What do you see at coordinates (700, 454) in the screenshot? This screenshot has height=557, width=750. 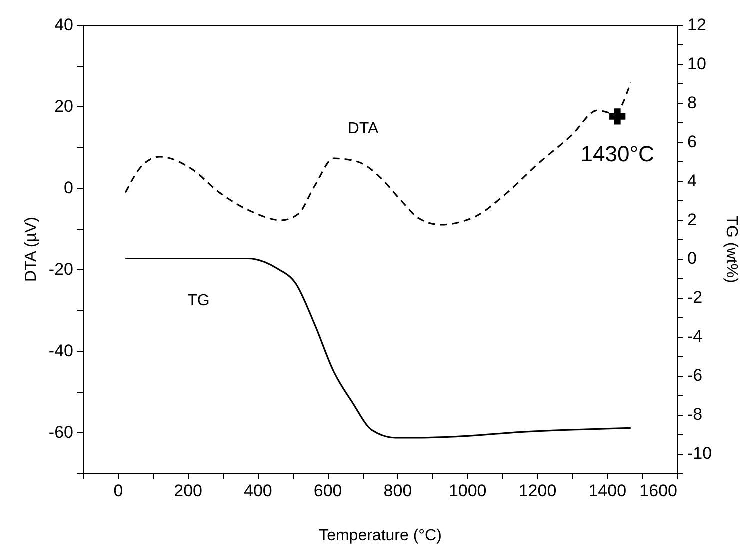 I see `y2-tick-label: -10` at bounding box center [700, 454].